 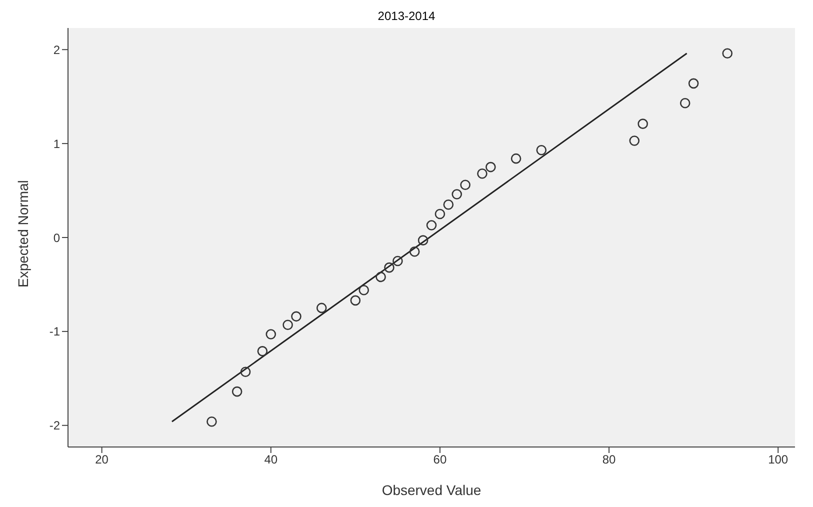 What do you see at coordinates (778, 459) in the screenshot?
I see `x-tick-label: 100` at bounding box center [778, 459].